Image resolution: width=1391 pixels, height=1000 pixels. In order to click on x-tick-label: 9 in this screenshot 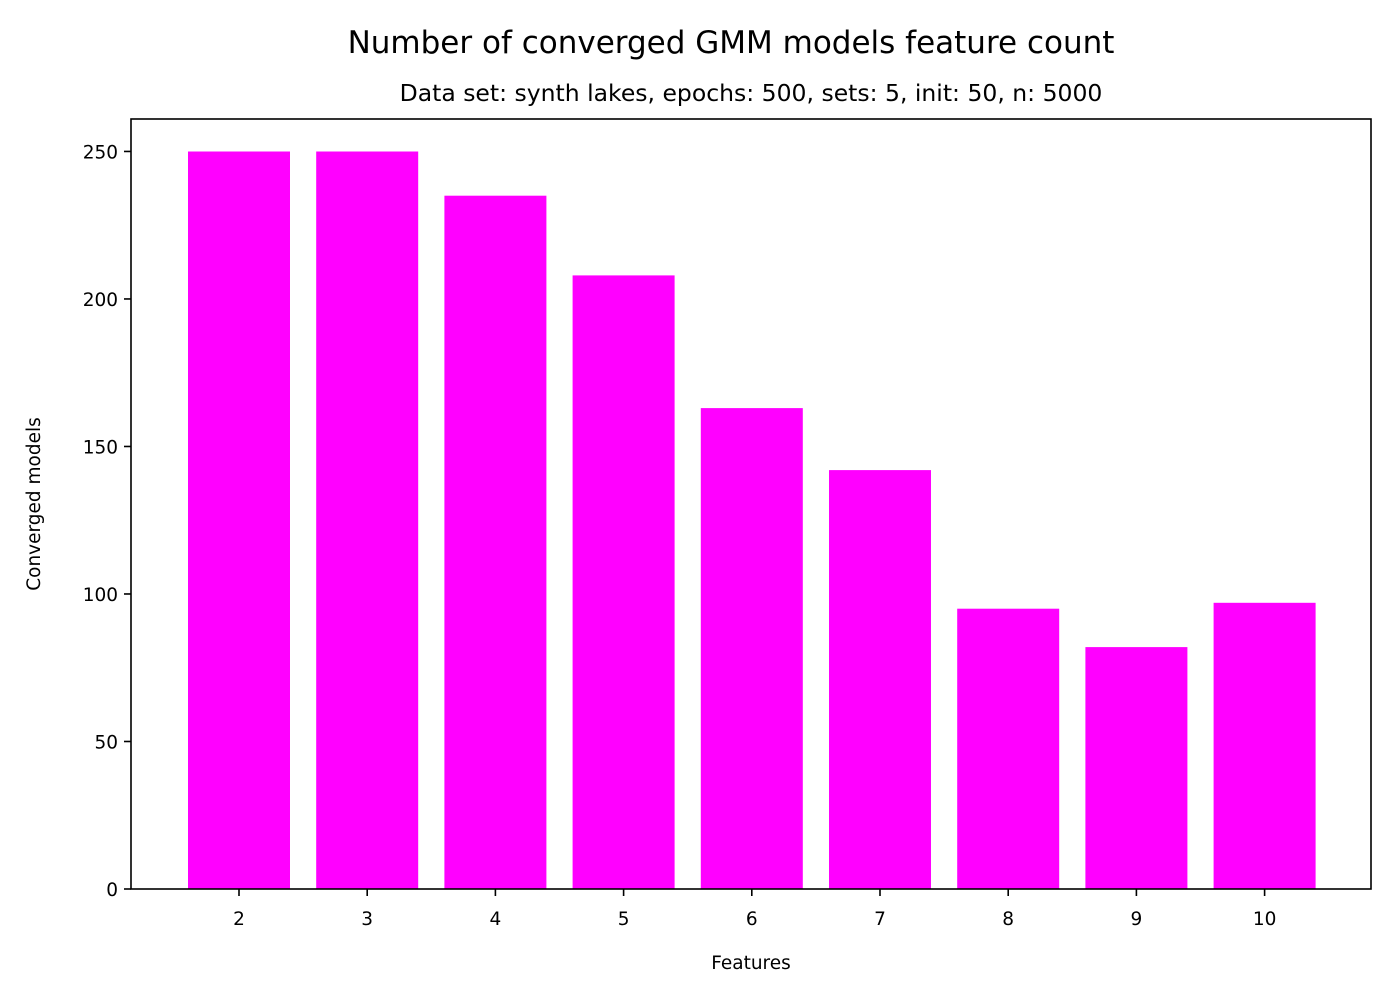, I will do `click(1137, 919)`.